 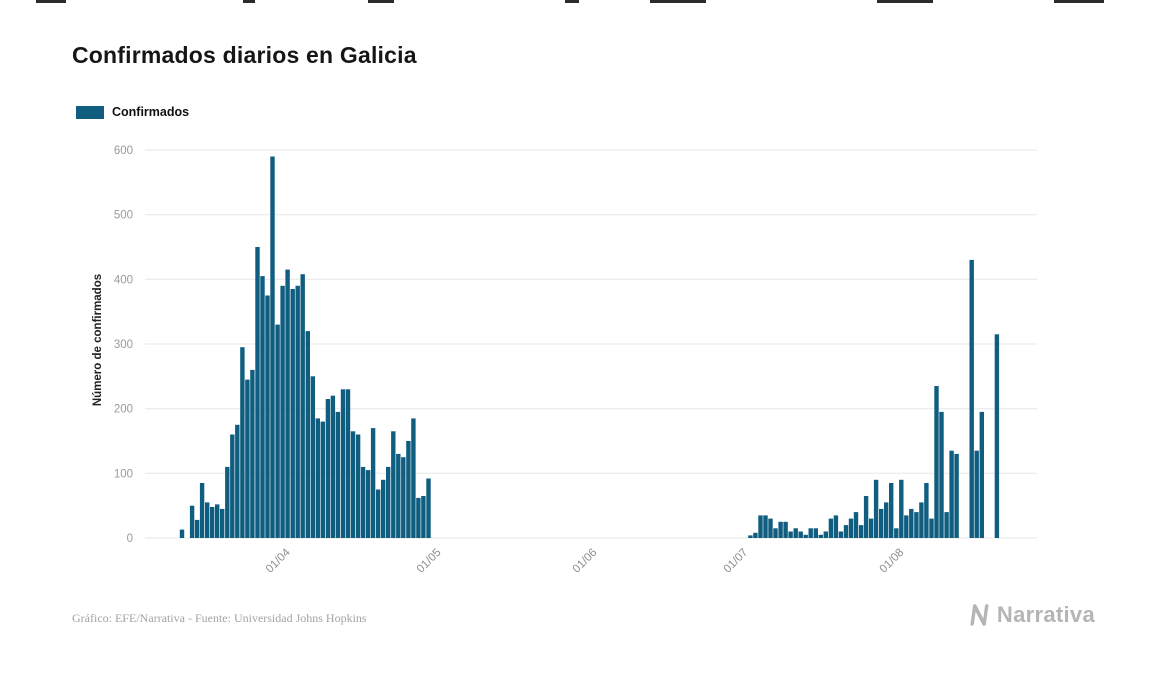 What do you see at coordinates (678, 1) in the screenshot?
I see `top-edge-artifact` at bounding box center [678, 1].